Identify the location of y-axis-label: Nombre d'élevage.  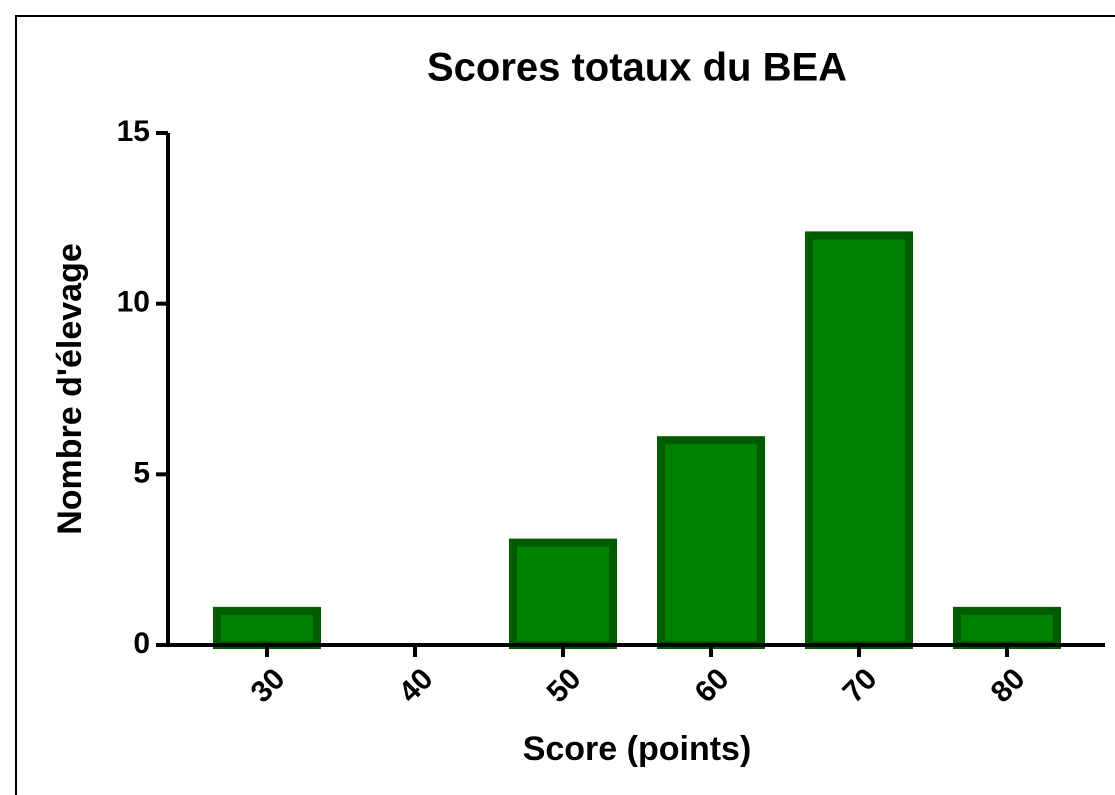
(70, 389).